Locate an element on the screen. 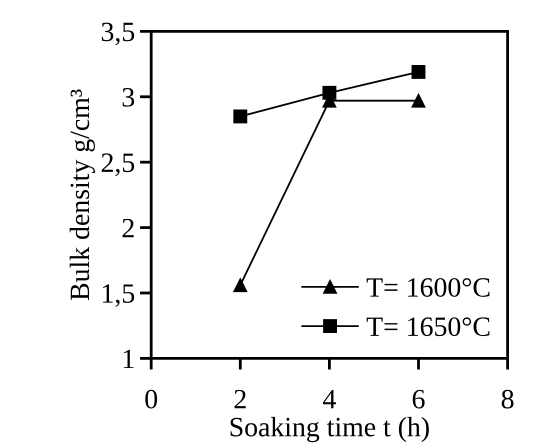 The height and width of the screenshot is (448, 540). y-tick-label: 3 is located at coordinates (128, 97).